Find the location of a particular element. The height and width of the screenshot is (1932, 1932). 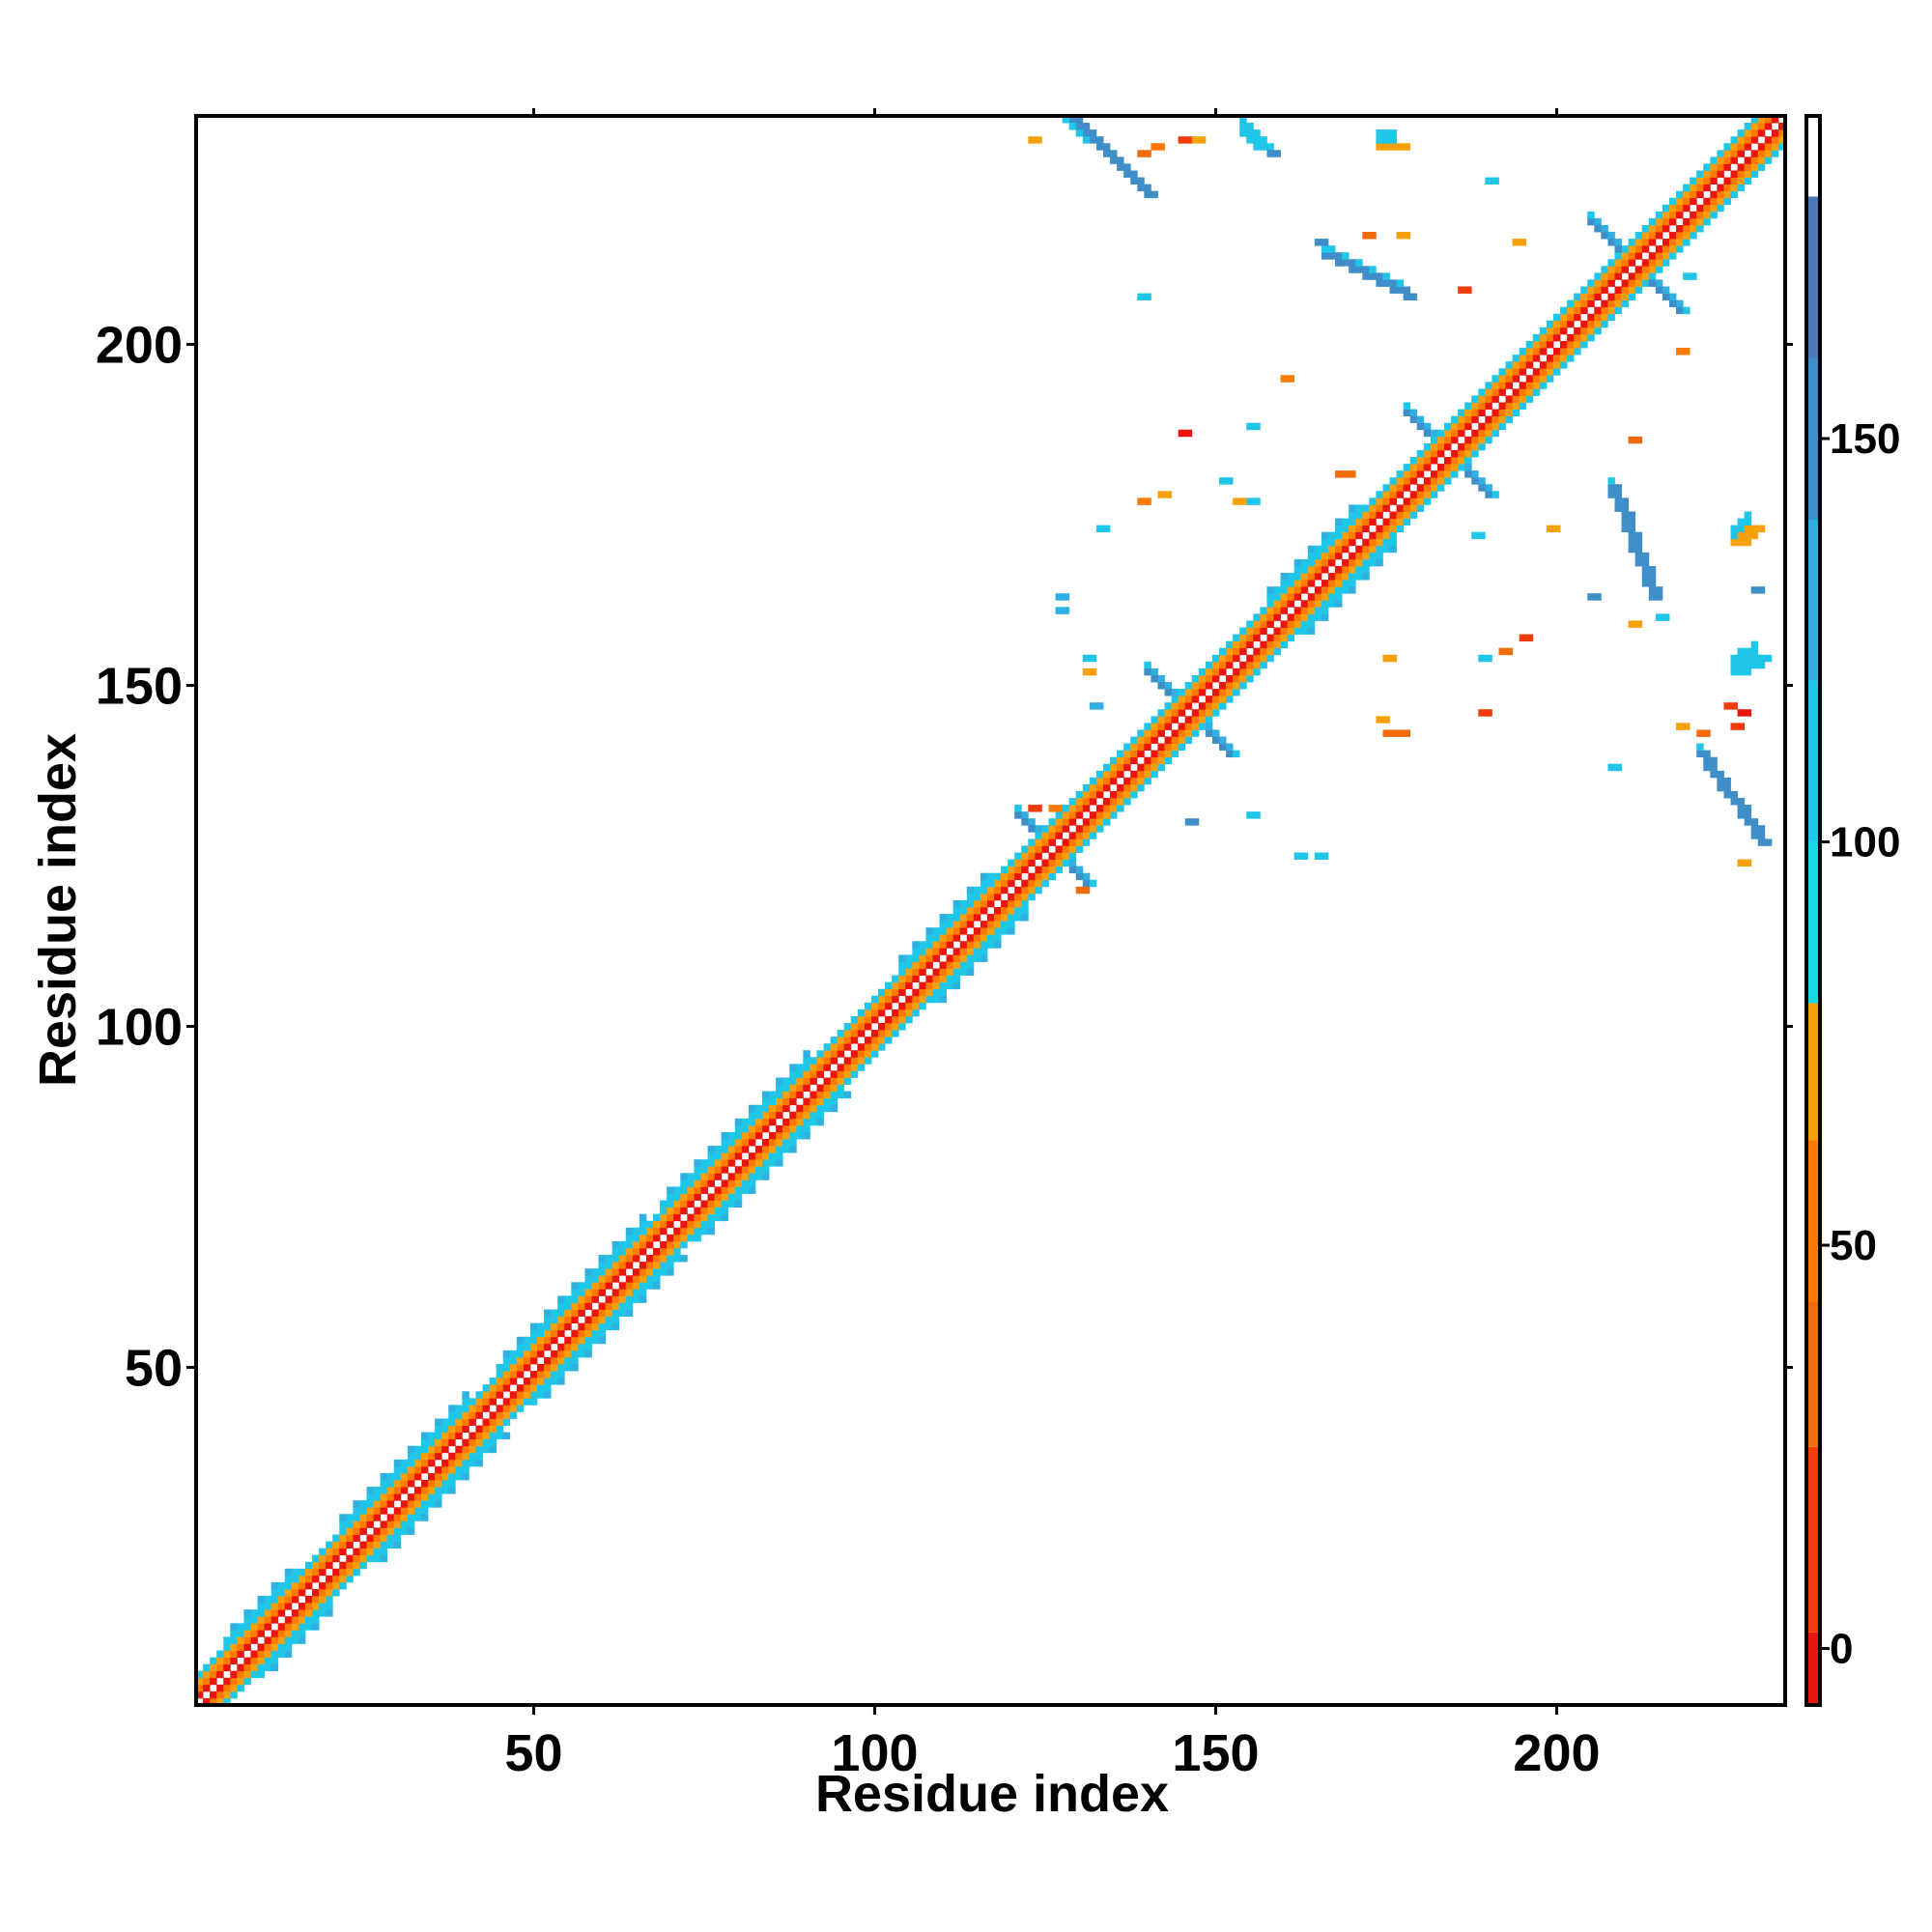

colorbar-frame is located at coordinates (1813, 910).